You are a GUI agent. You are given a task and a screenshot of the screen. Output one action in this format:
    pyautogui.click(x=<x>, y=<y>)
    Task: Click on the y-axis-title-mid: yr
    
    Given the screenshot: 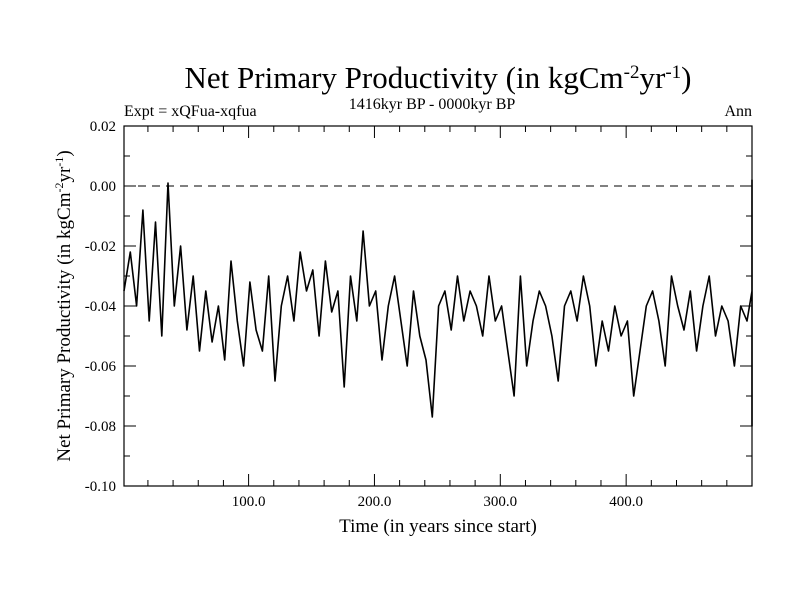 What is the action you would take?
    pyautogui.click(x=64, y=174)
    